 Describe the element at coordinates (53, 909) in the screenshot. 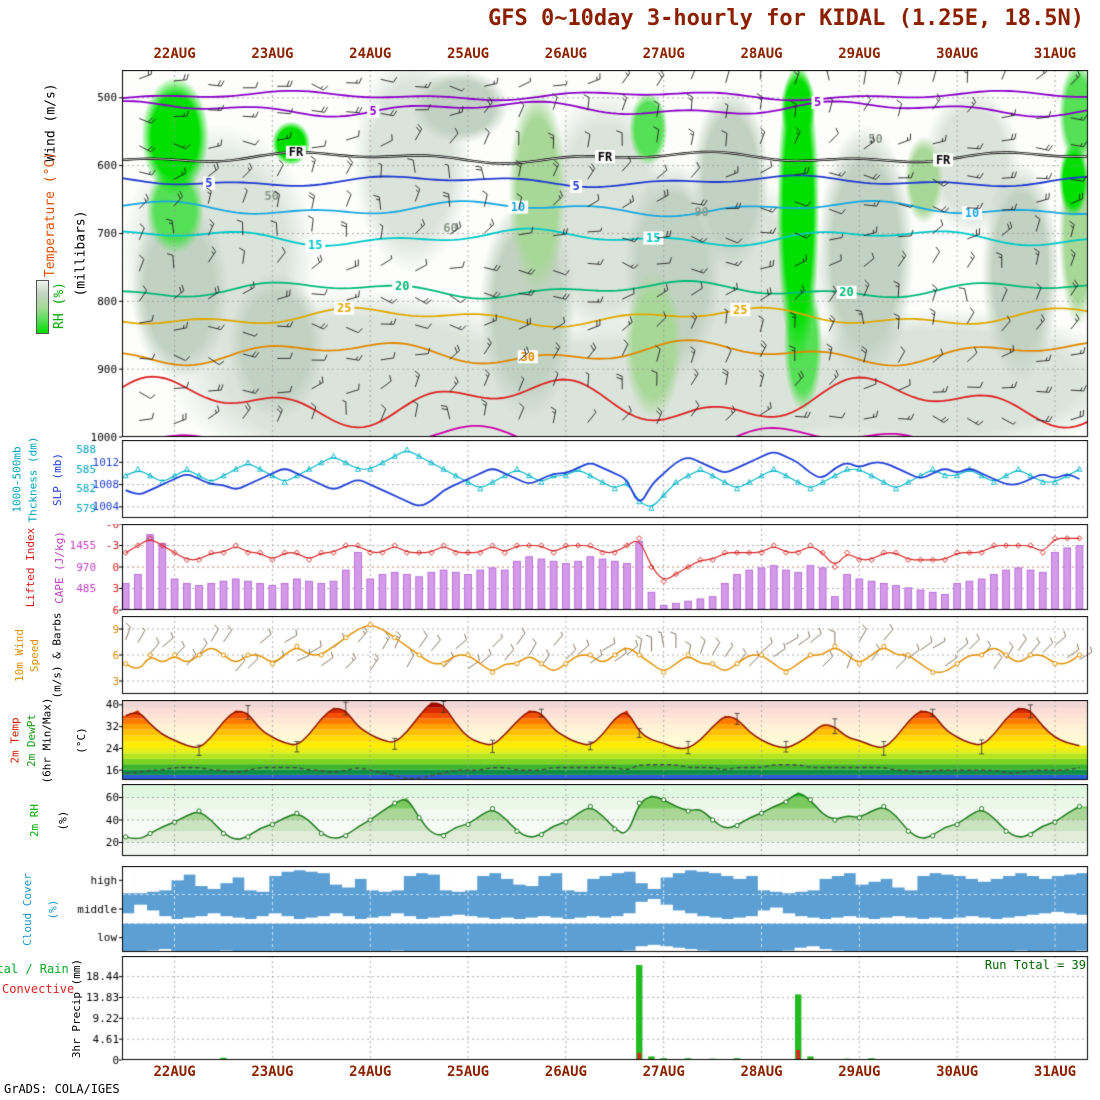

I see `cloud-pct-label: (%)` at that location.